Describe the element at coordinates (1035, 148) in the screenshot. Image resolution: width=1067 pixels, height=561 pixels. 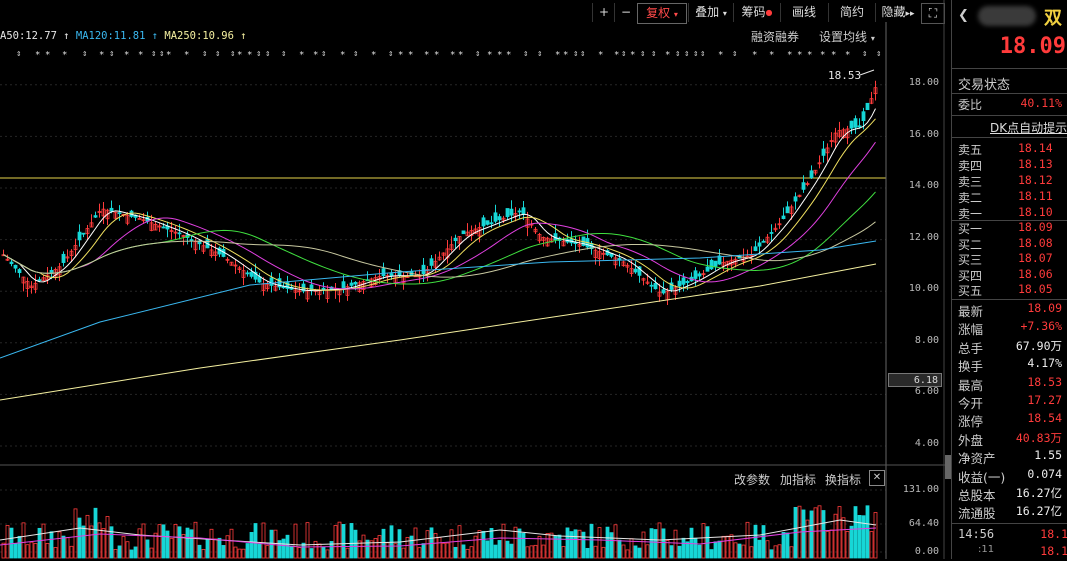
I see `ask-price: 18.14` at that location.